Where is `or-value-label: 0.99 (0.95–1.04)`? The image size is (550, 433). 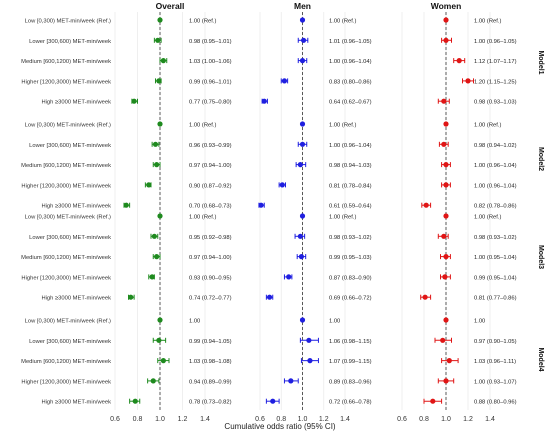 or-value-label: 0.99 (0.95–1.04) is located at coordinates (495, 278).